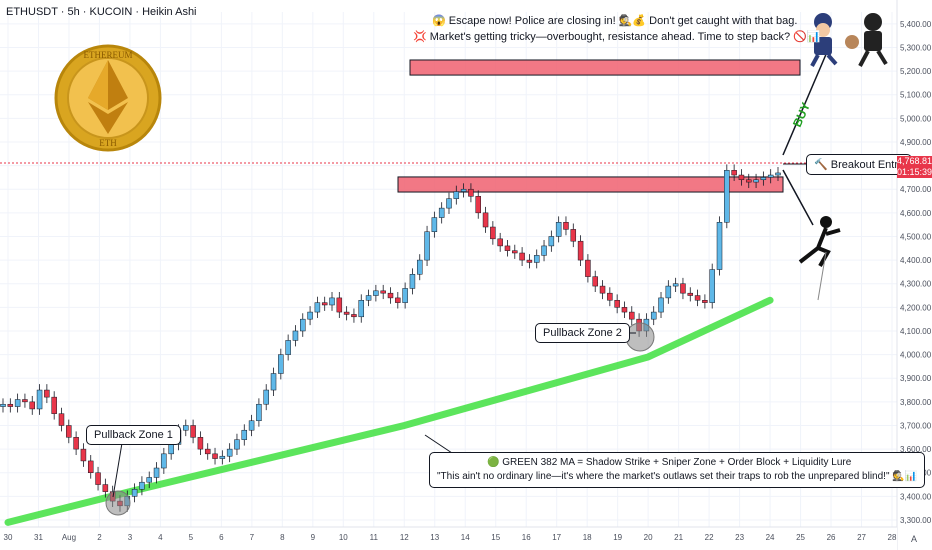 Image resolution: width=932 pixels, height=550 pixels. Describe the element at coordinates (599, 126) in the screenshot. I see `zones` at that location.